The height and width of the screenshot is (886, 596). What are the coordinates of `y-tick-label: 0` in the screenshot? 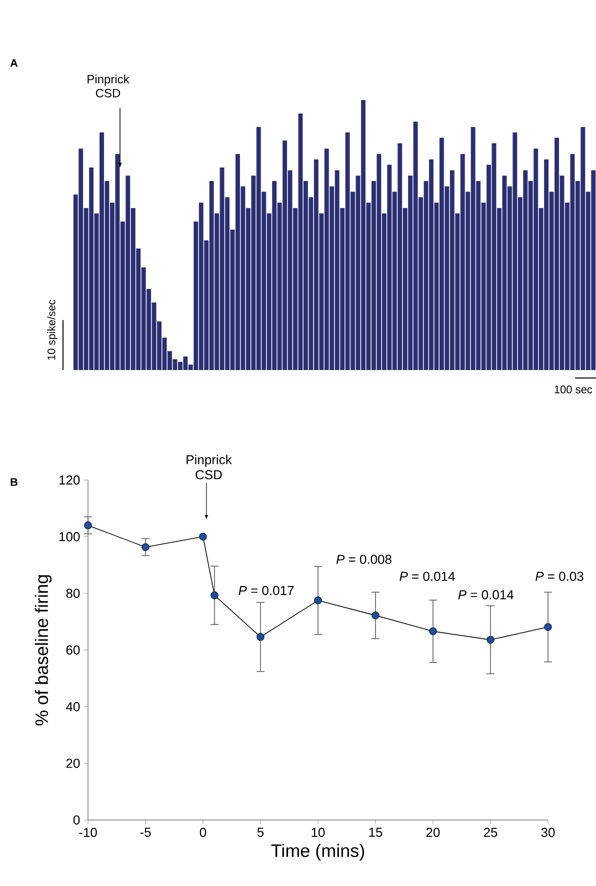 It's located at (76, 820).